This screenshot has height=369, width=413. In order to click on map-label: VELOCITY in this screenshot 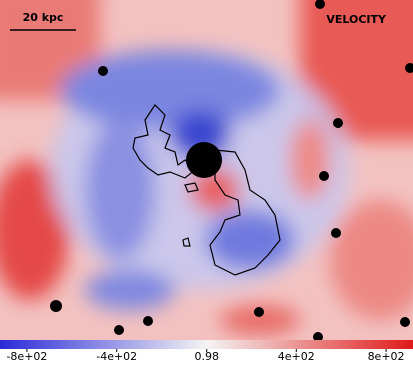, I will do `click(356, 19)`.